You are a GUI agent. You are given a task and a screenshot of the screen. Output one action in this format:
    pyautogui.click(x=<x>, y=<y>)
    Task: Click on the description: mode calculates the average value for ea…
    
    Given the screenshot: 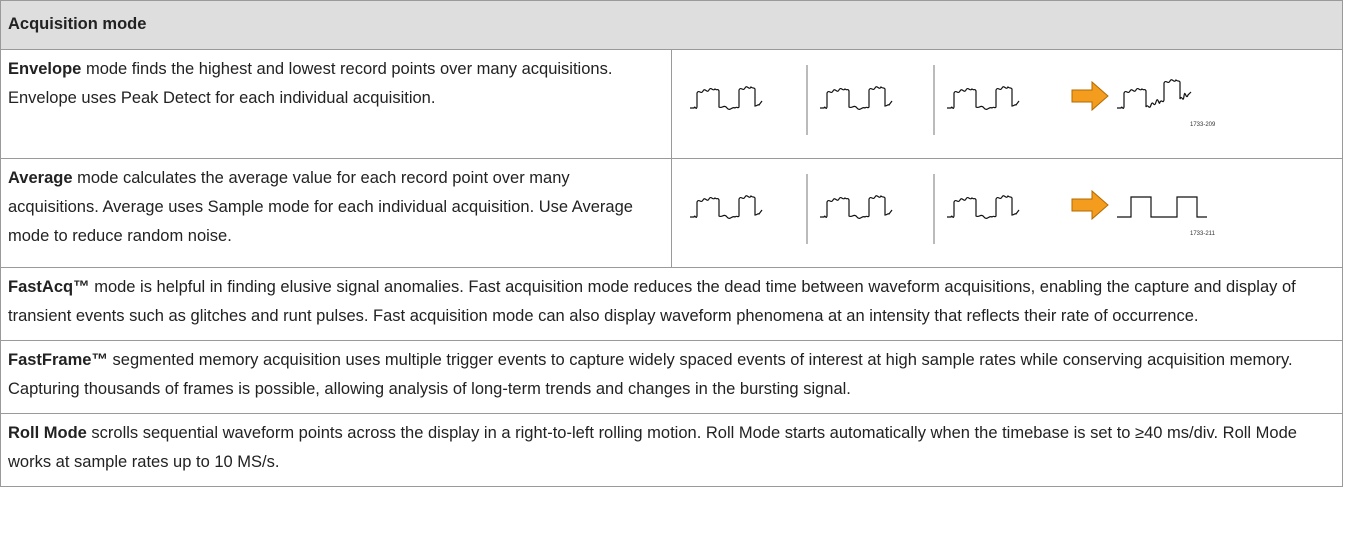 What is the action you would take?
    pyautogui.click(x=320, y=207)
    